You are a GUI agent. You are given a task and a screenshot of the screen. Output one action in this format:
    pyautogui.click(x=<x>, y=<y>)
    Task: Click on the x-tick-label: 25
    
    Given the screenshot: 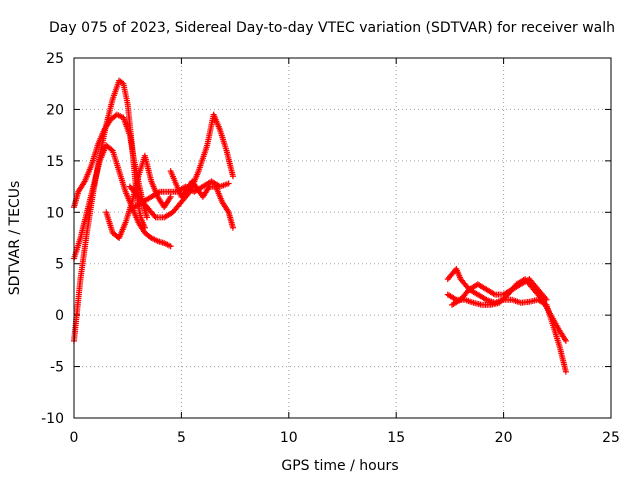 What is the action you would take?
    pyautogui.click(x=611, y=438)
    